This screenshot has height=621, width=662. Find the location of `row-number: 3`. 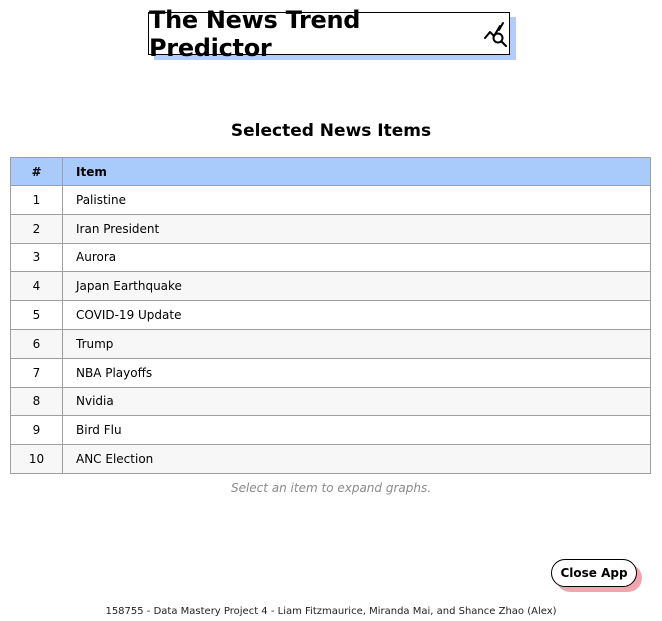

row-number: 3 is located at coordinates (36, 257).